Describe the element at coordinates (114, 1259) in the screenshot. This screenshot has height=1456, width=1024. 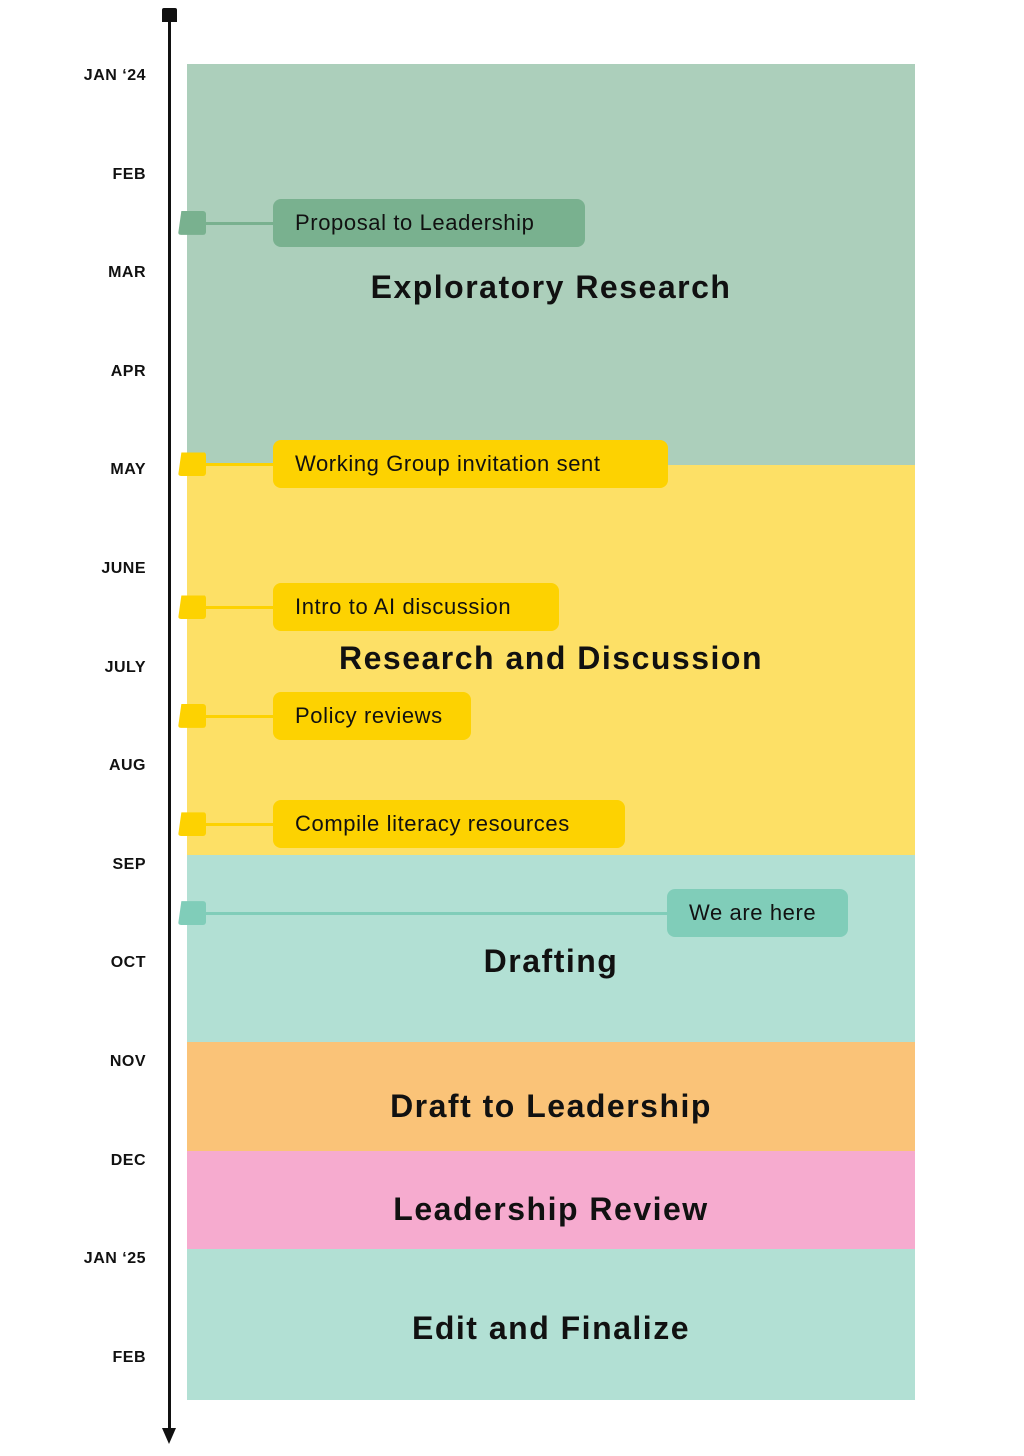
I see `month-label: JAN ‘25` at that location.